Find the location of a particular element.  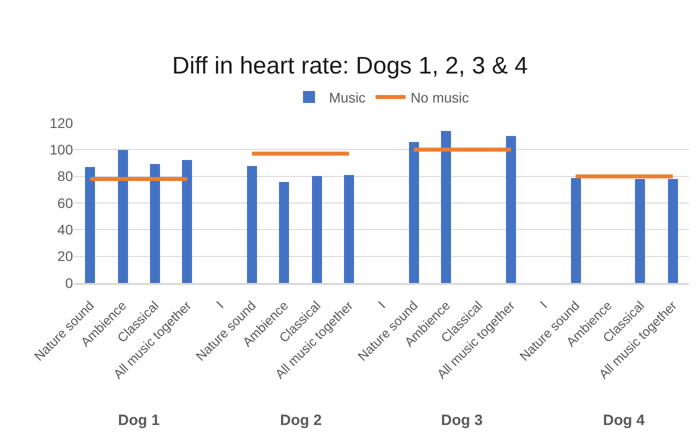

text: Dog 1 is located at coordinates (139, 420).